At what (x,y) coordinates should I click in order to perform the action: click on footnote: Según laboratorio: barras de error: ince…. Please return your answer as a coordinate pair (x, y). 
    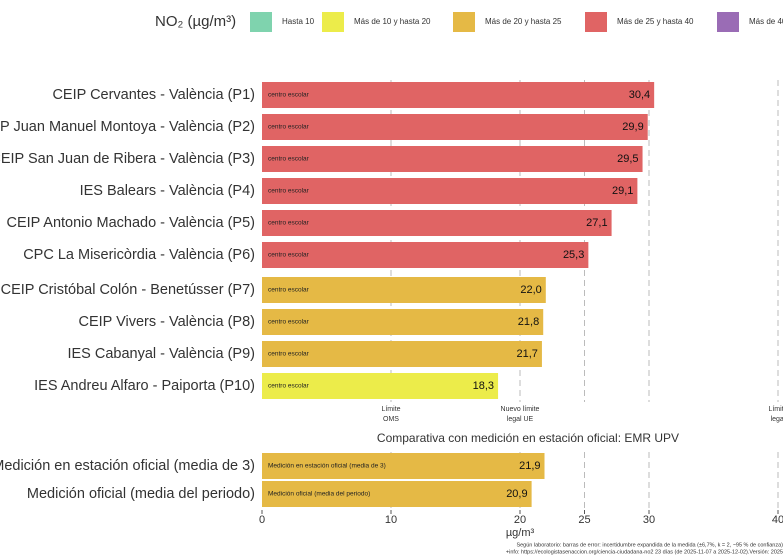
    Looking at the image, I should click on (649, 545).